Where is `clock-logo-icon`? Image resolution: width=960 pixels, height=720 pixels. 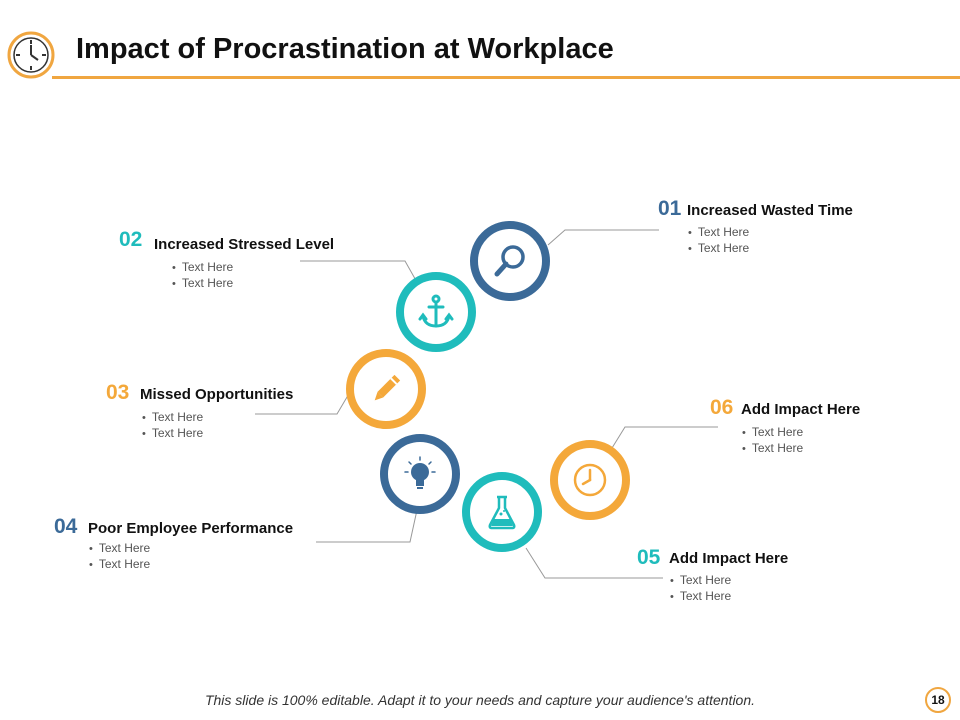 clock-logo-icon is located at coordinates (31, 55).